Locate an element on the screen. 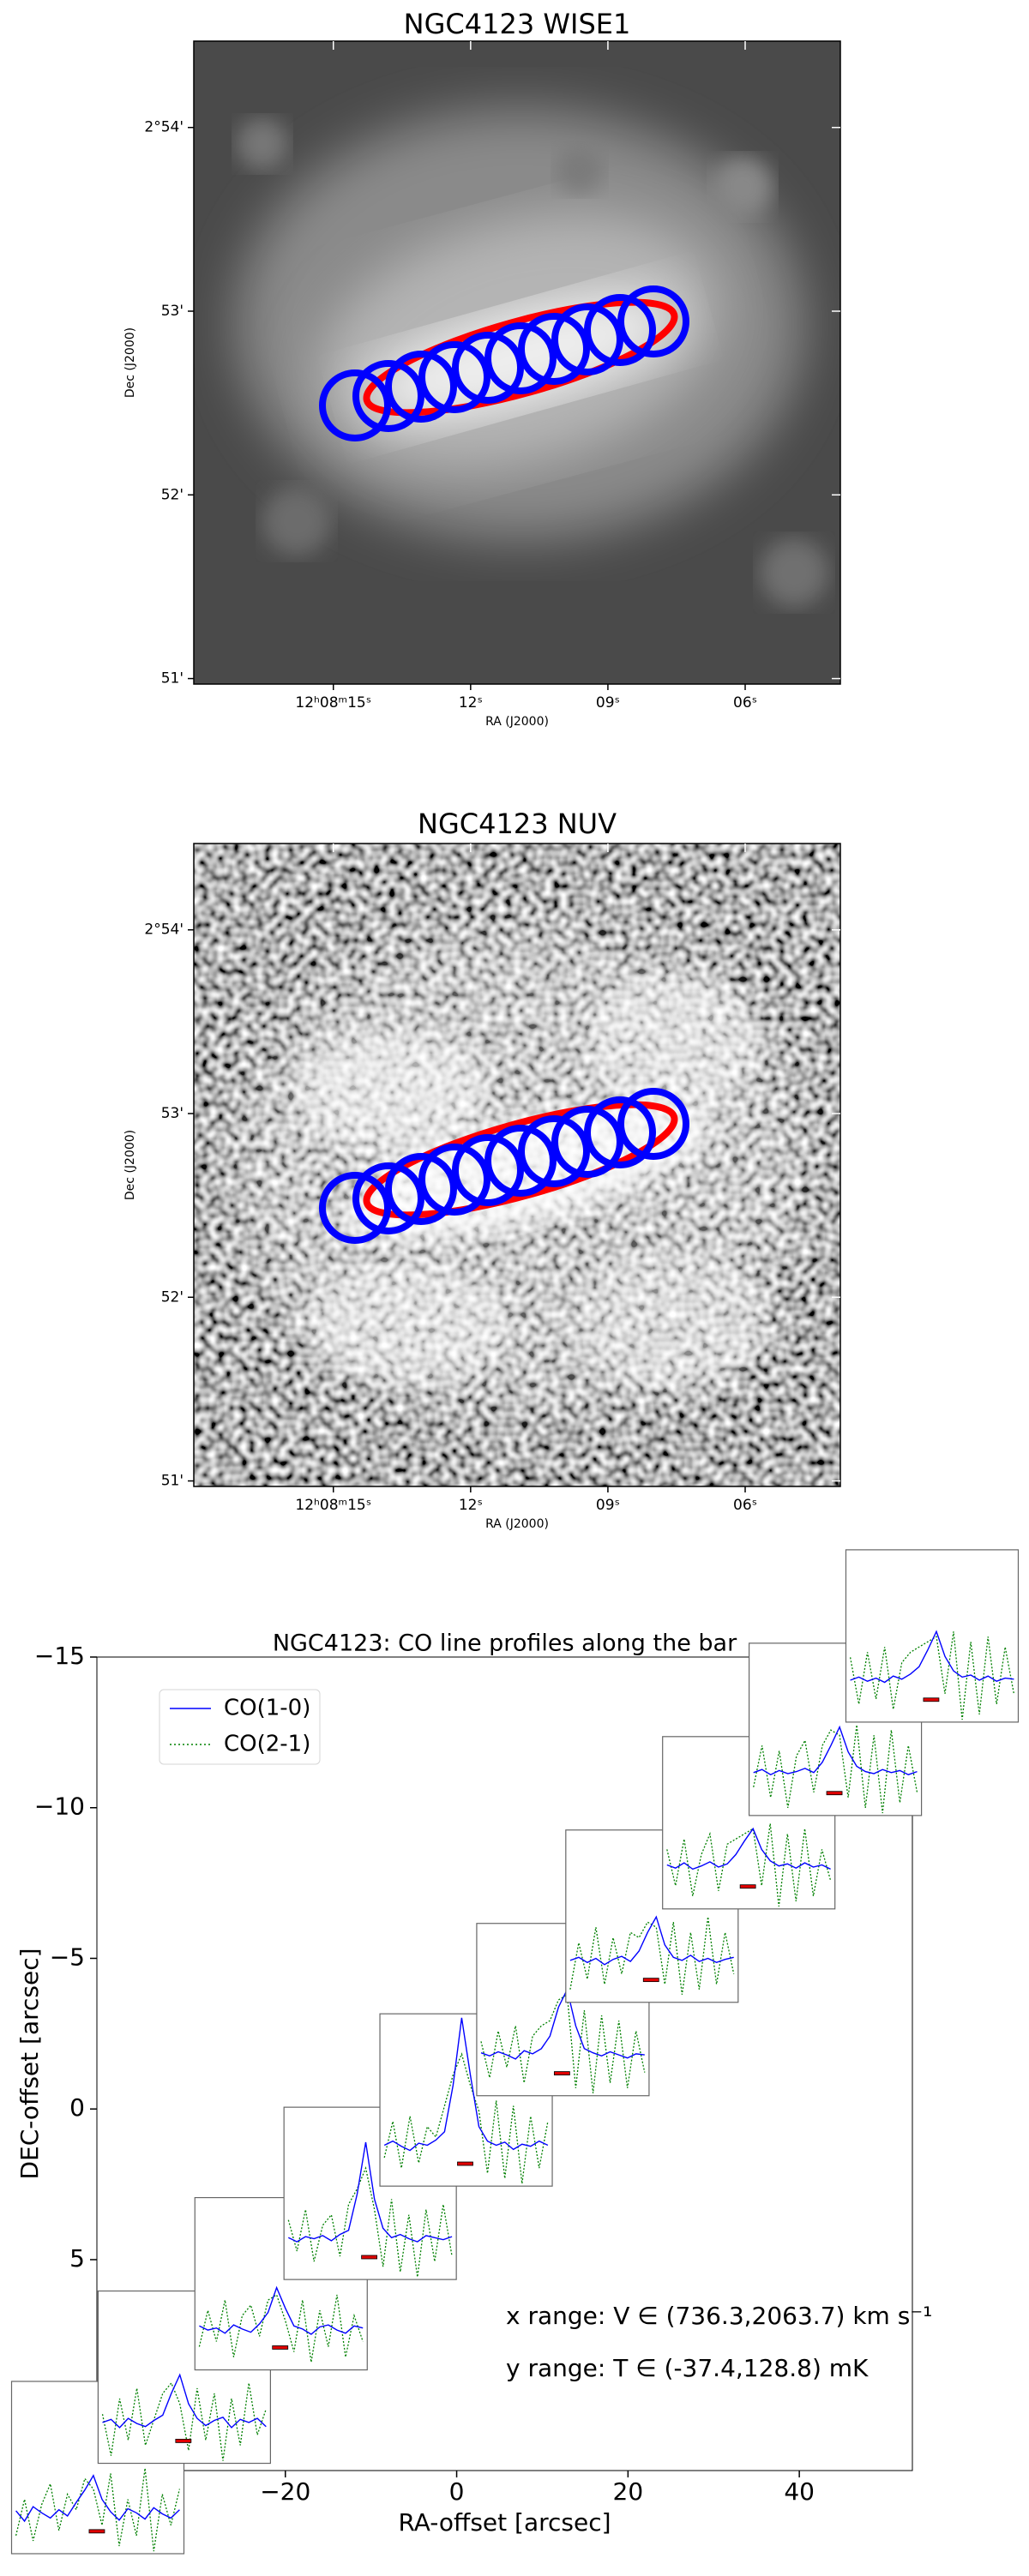 The width and height of the screenshot is (1029, 2576). x-tick-label: 0 is located at coordinates (457, 2491).